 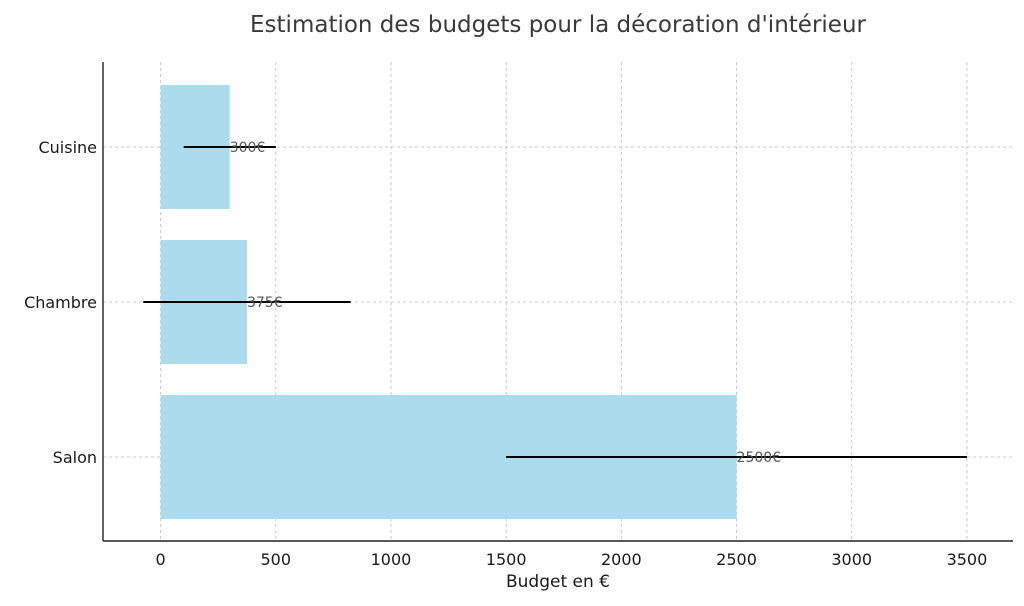 I want to click on value-label-chambre: 375€, so click(x=265, y=303).